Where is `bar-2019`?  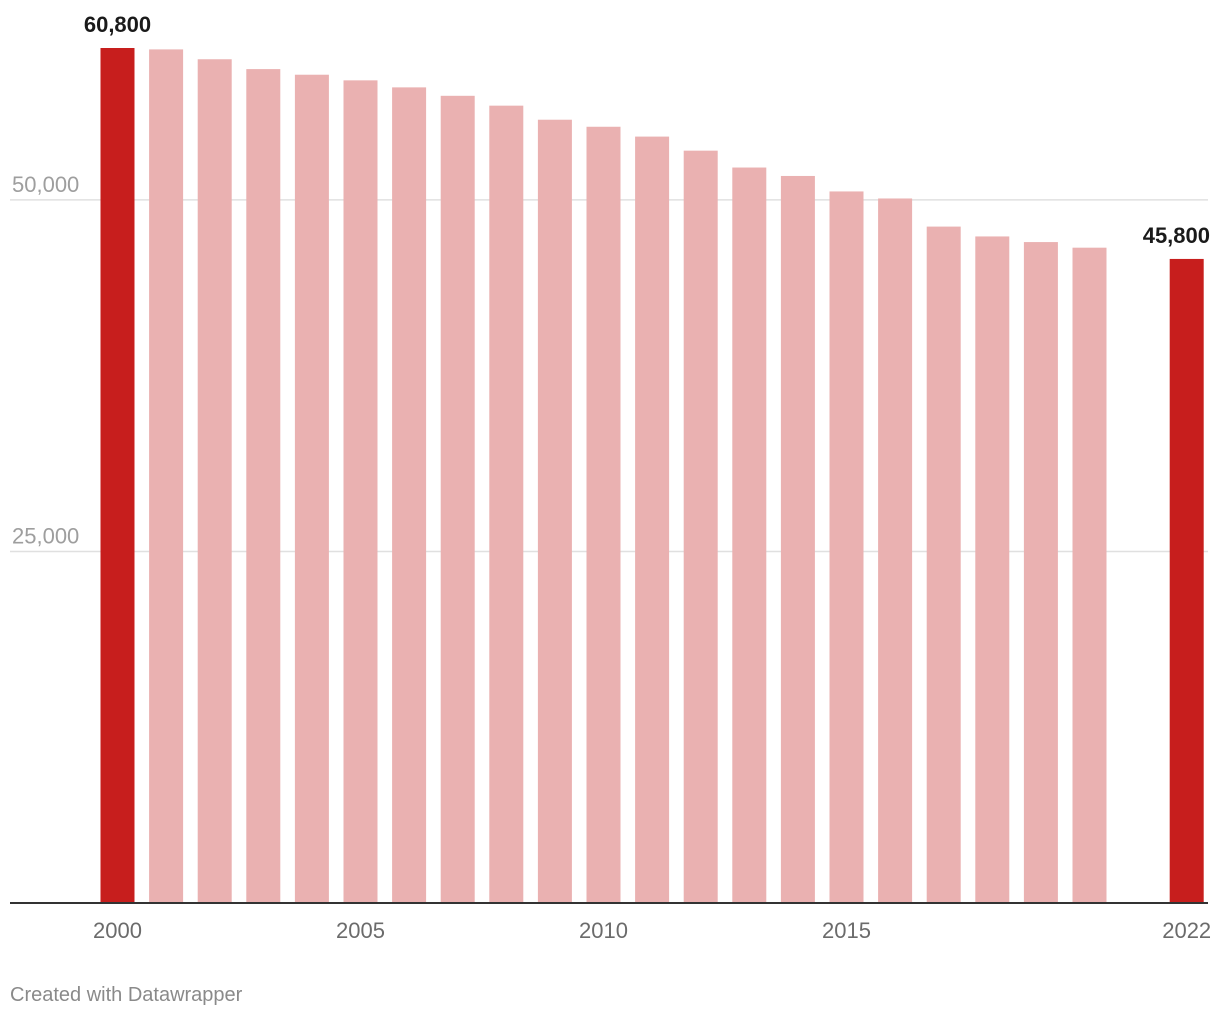 bar-2019 is located at coordinates (1040, 572).